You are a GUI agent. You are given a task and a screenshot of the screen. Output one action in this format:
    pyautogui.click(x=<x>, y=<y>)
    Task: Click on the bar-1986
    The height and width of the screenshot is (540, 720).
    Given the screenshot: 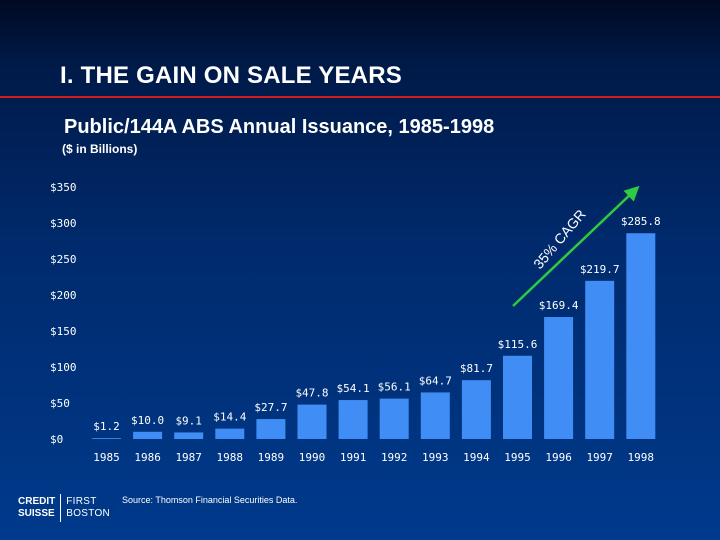 What is the action you would take?
    pyautogui.click(x=148, y=435)
    